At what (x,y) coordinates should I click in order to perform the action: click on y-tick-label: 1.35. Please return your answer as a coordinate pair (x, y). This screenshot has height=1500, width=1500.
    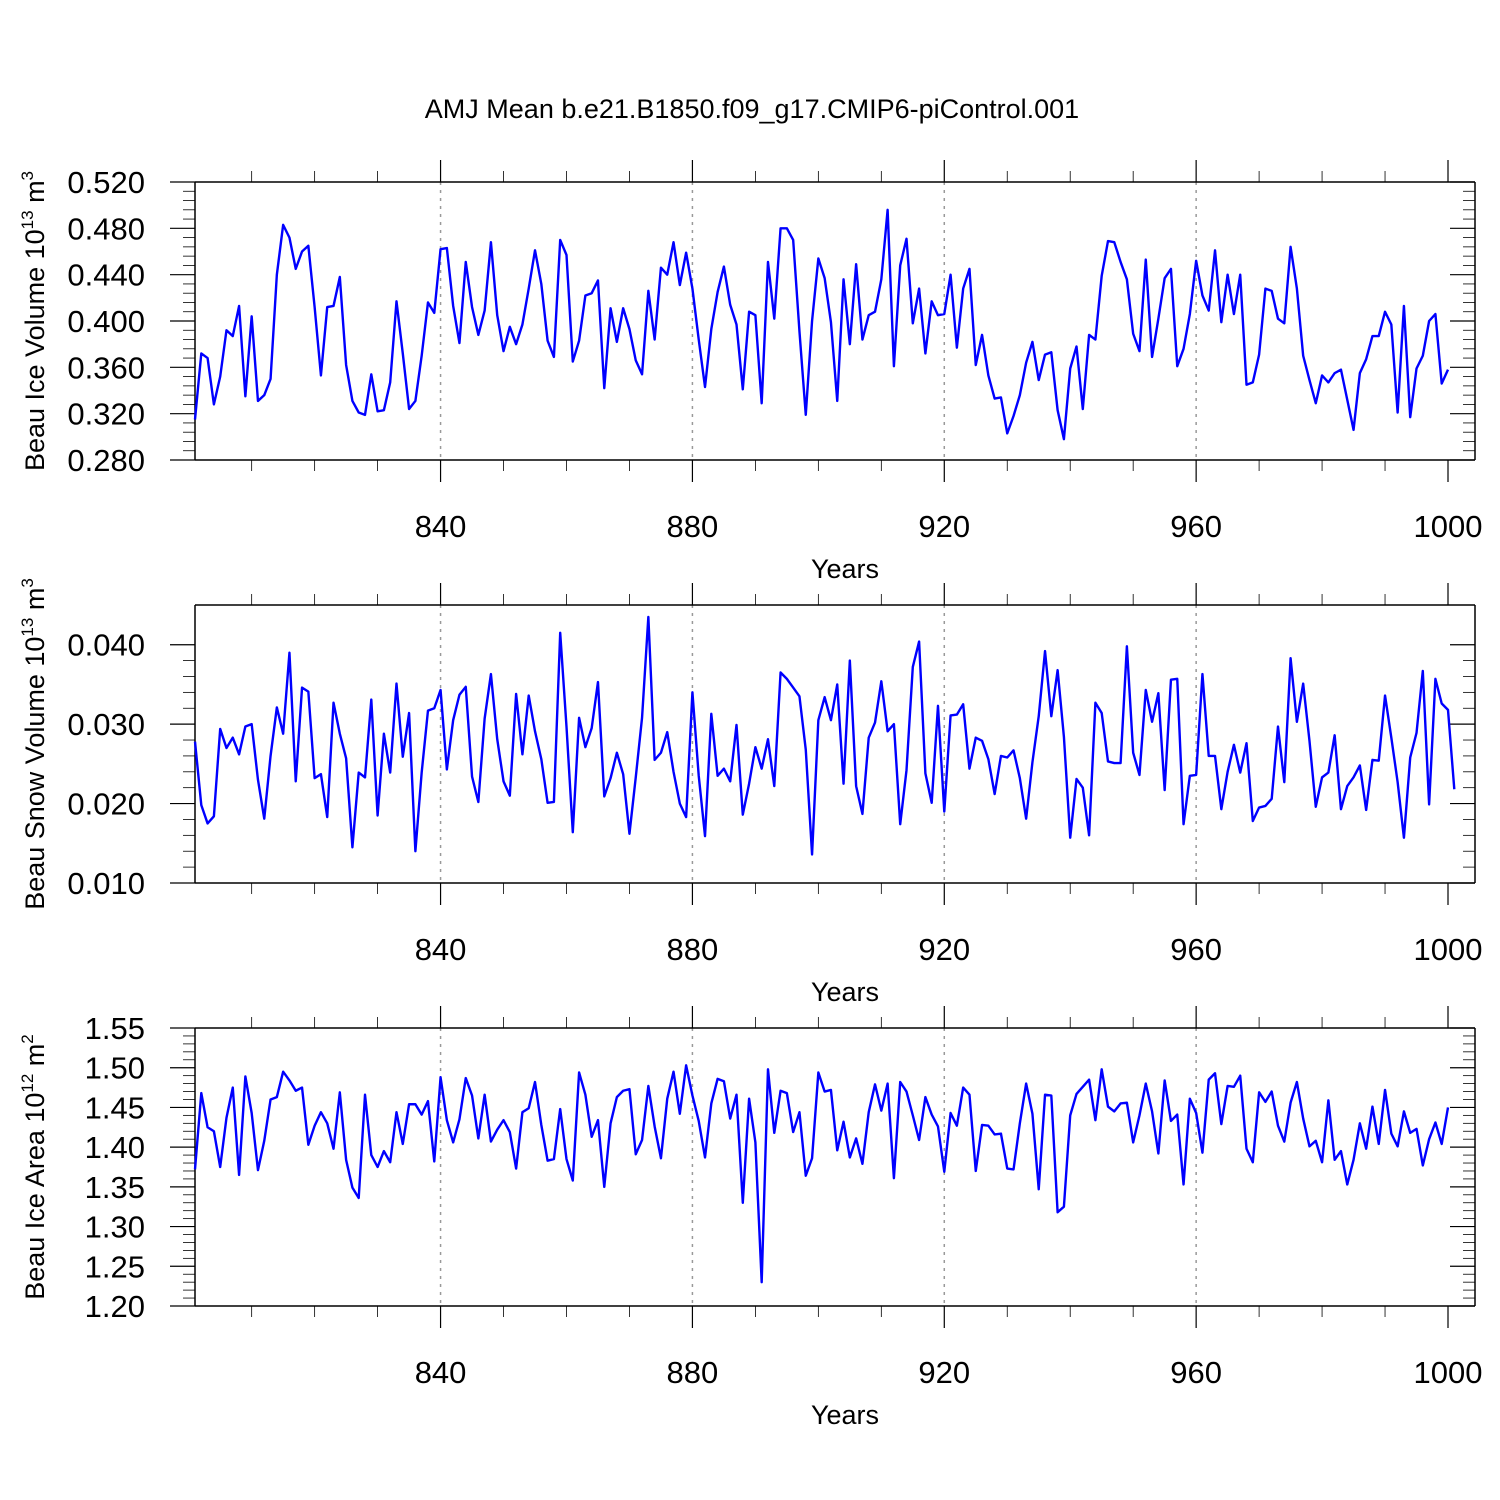
    Looking at the image, I should click on (115, 1187).